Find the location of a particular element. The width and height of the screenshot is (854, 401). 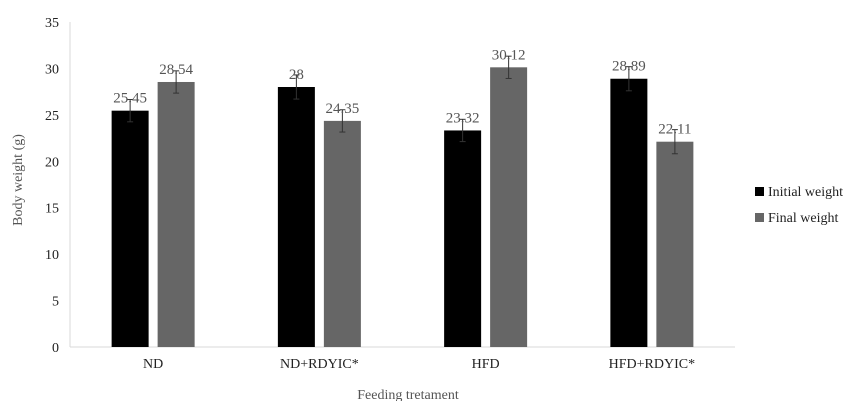

y-tick-label: 5 is located at coordinates (55, 302).